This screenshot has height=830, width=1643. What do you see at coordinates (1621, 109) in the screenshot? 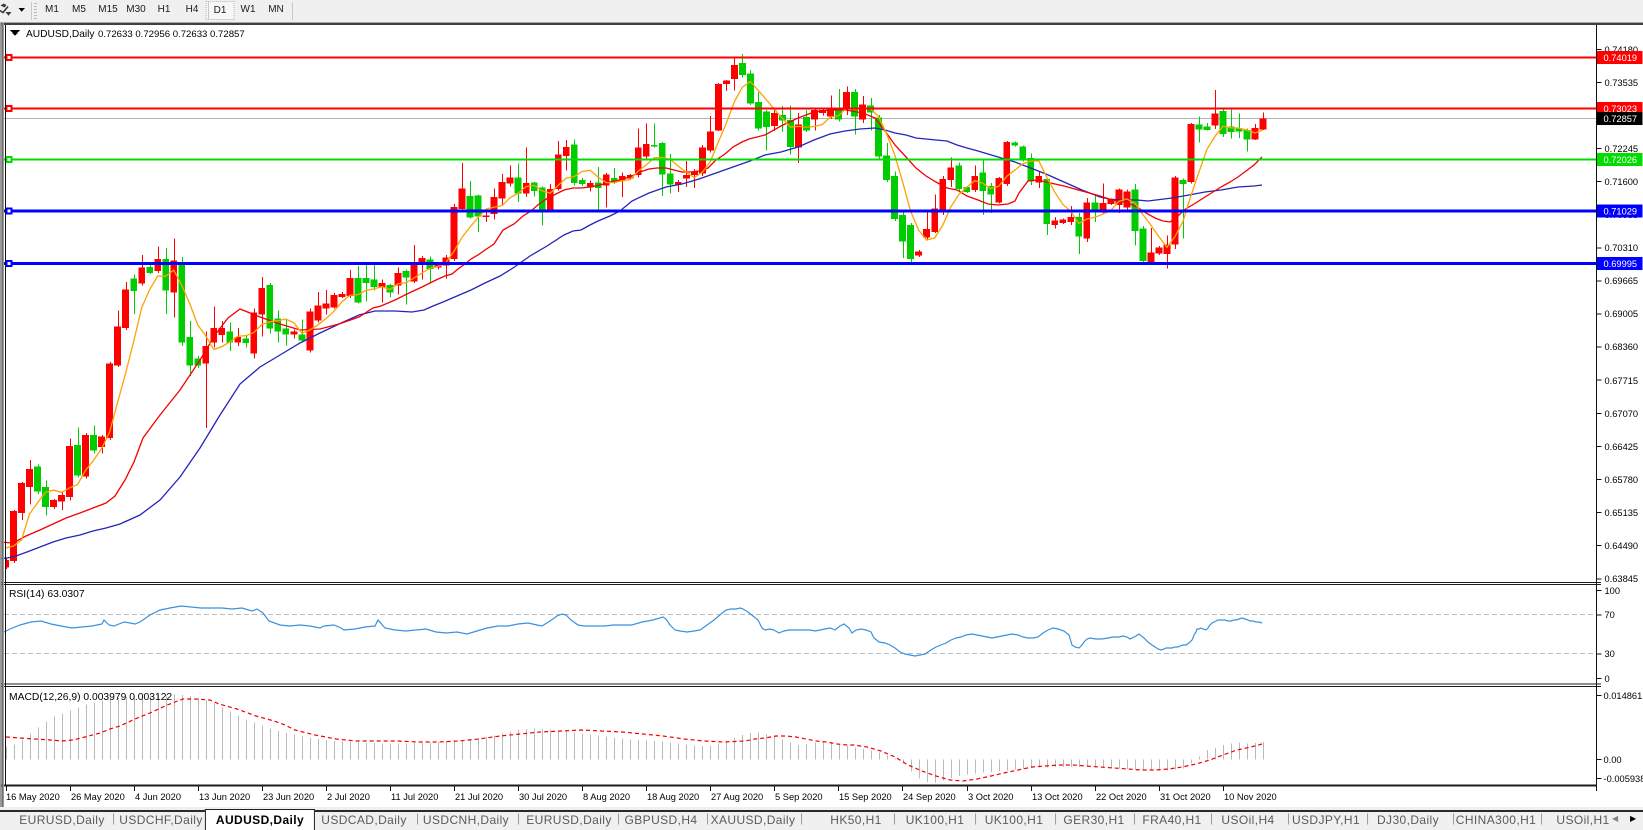
I see `svg-text: 0.73023` at bounding box center [1621, 109].